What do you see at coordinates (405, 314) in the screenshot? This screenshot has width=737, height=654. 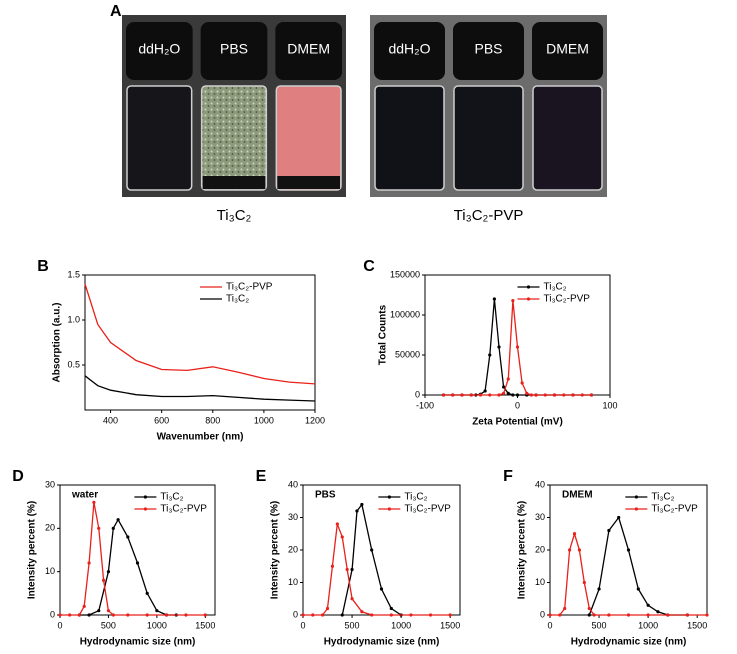 I see `y-tick-label: 100000` at bounding box center [405, 314].